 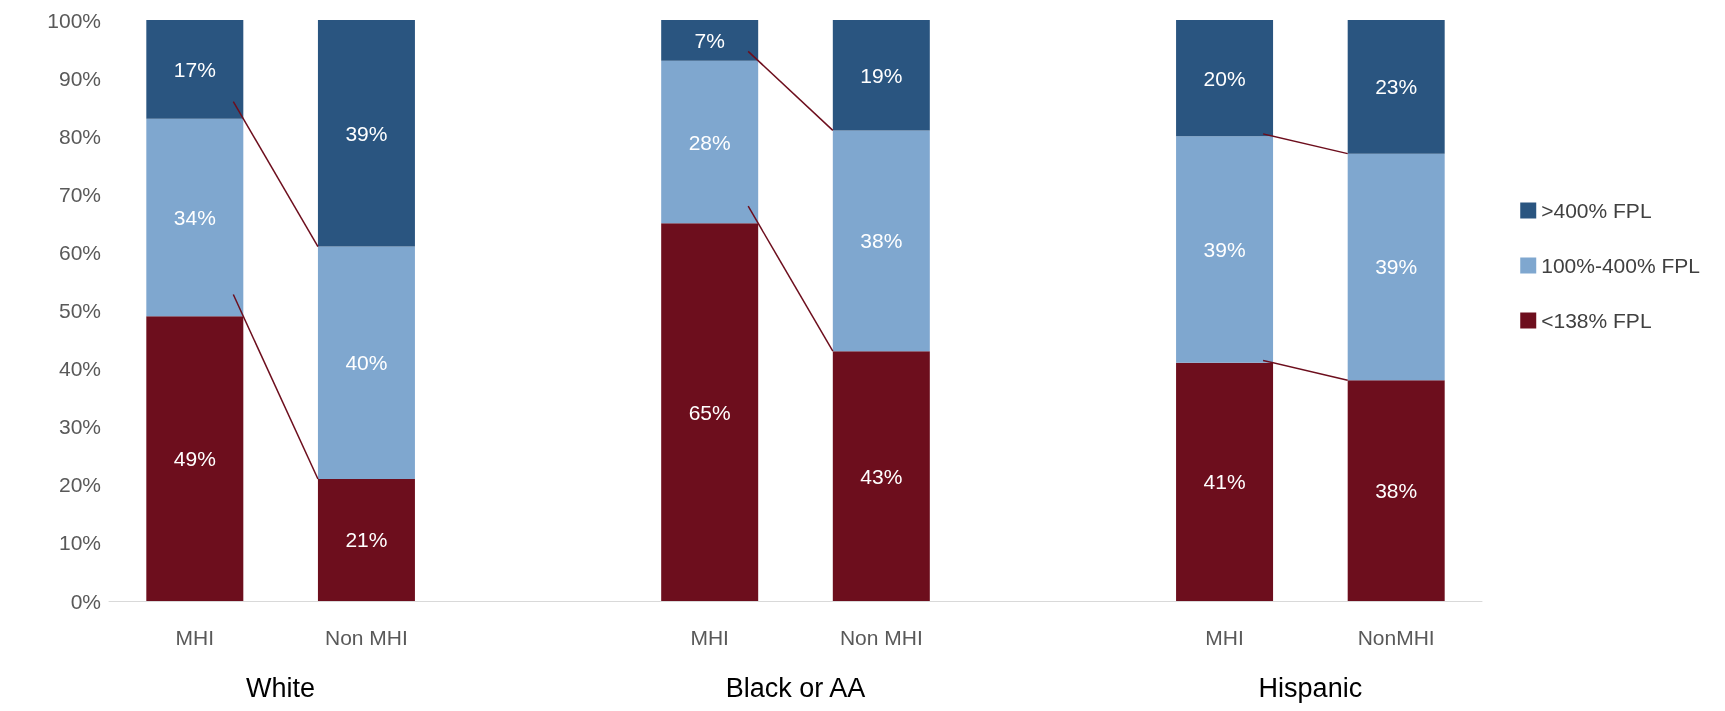 What do you see at coordinates (281, 688) in the screenshot?
I see `text: White` at bounding box center [281, 688].